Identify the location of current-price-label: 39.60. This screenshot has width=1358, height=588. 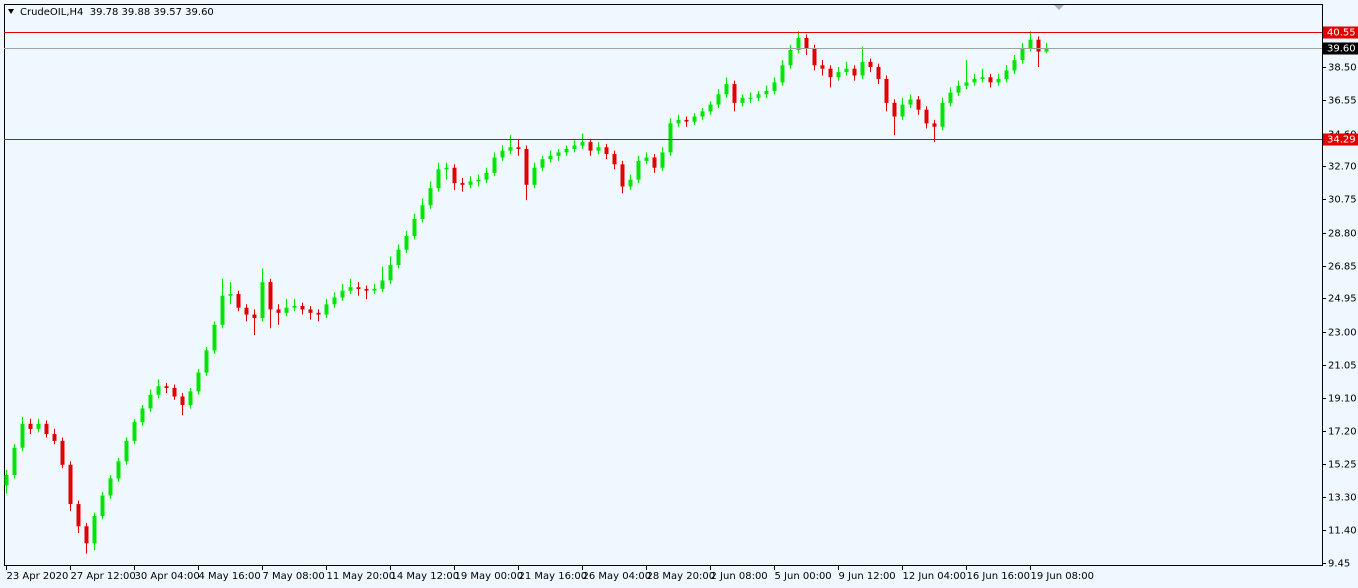
(1341, 49).